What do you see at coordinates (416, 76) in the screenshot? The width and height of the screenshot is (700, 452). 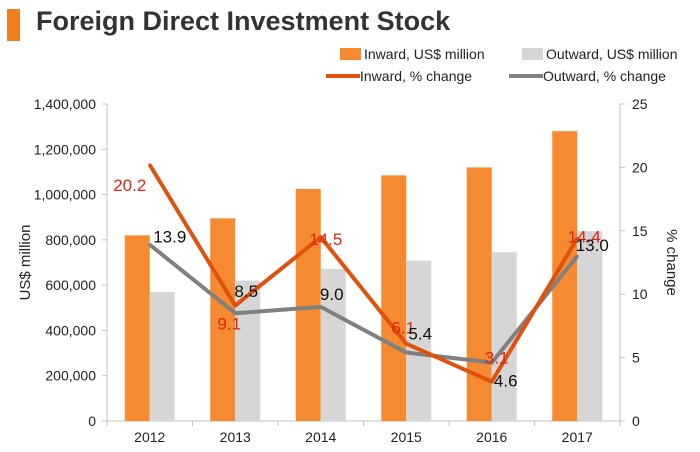 I see `legend-inward-pct-label: Inward, % change` at bounding box center [416, 76].